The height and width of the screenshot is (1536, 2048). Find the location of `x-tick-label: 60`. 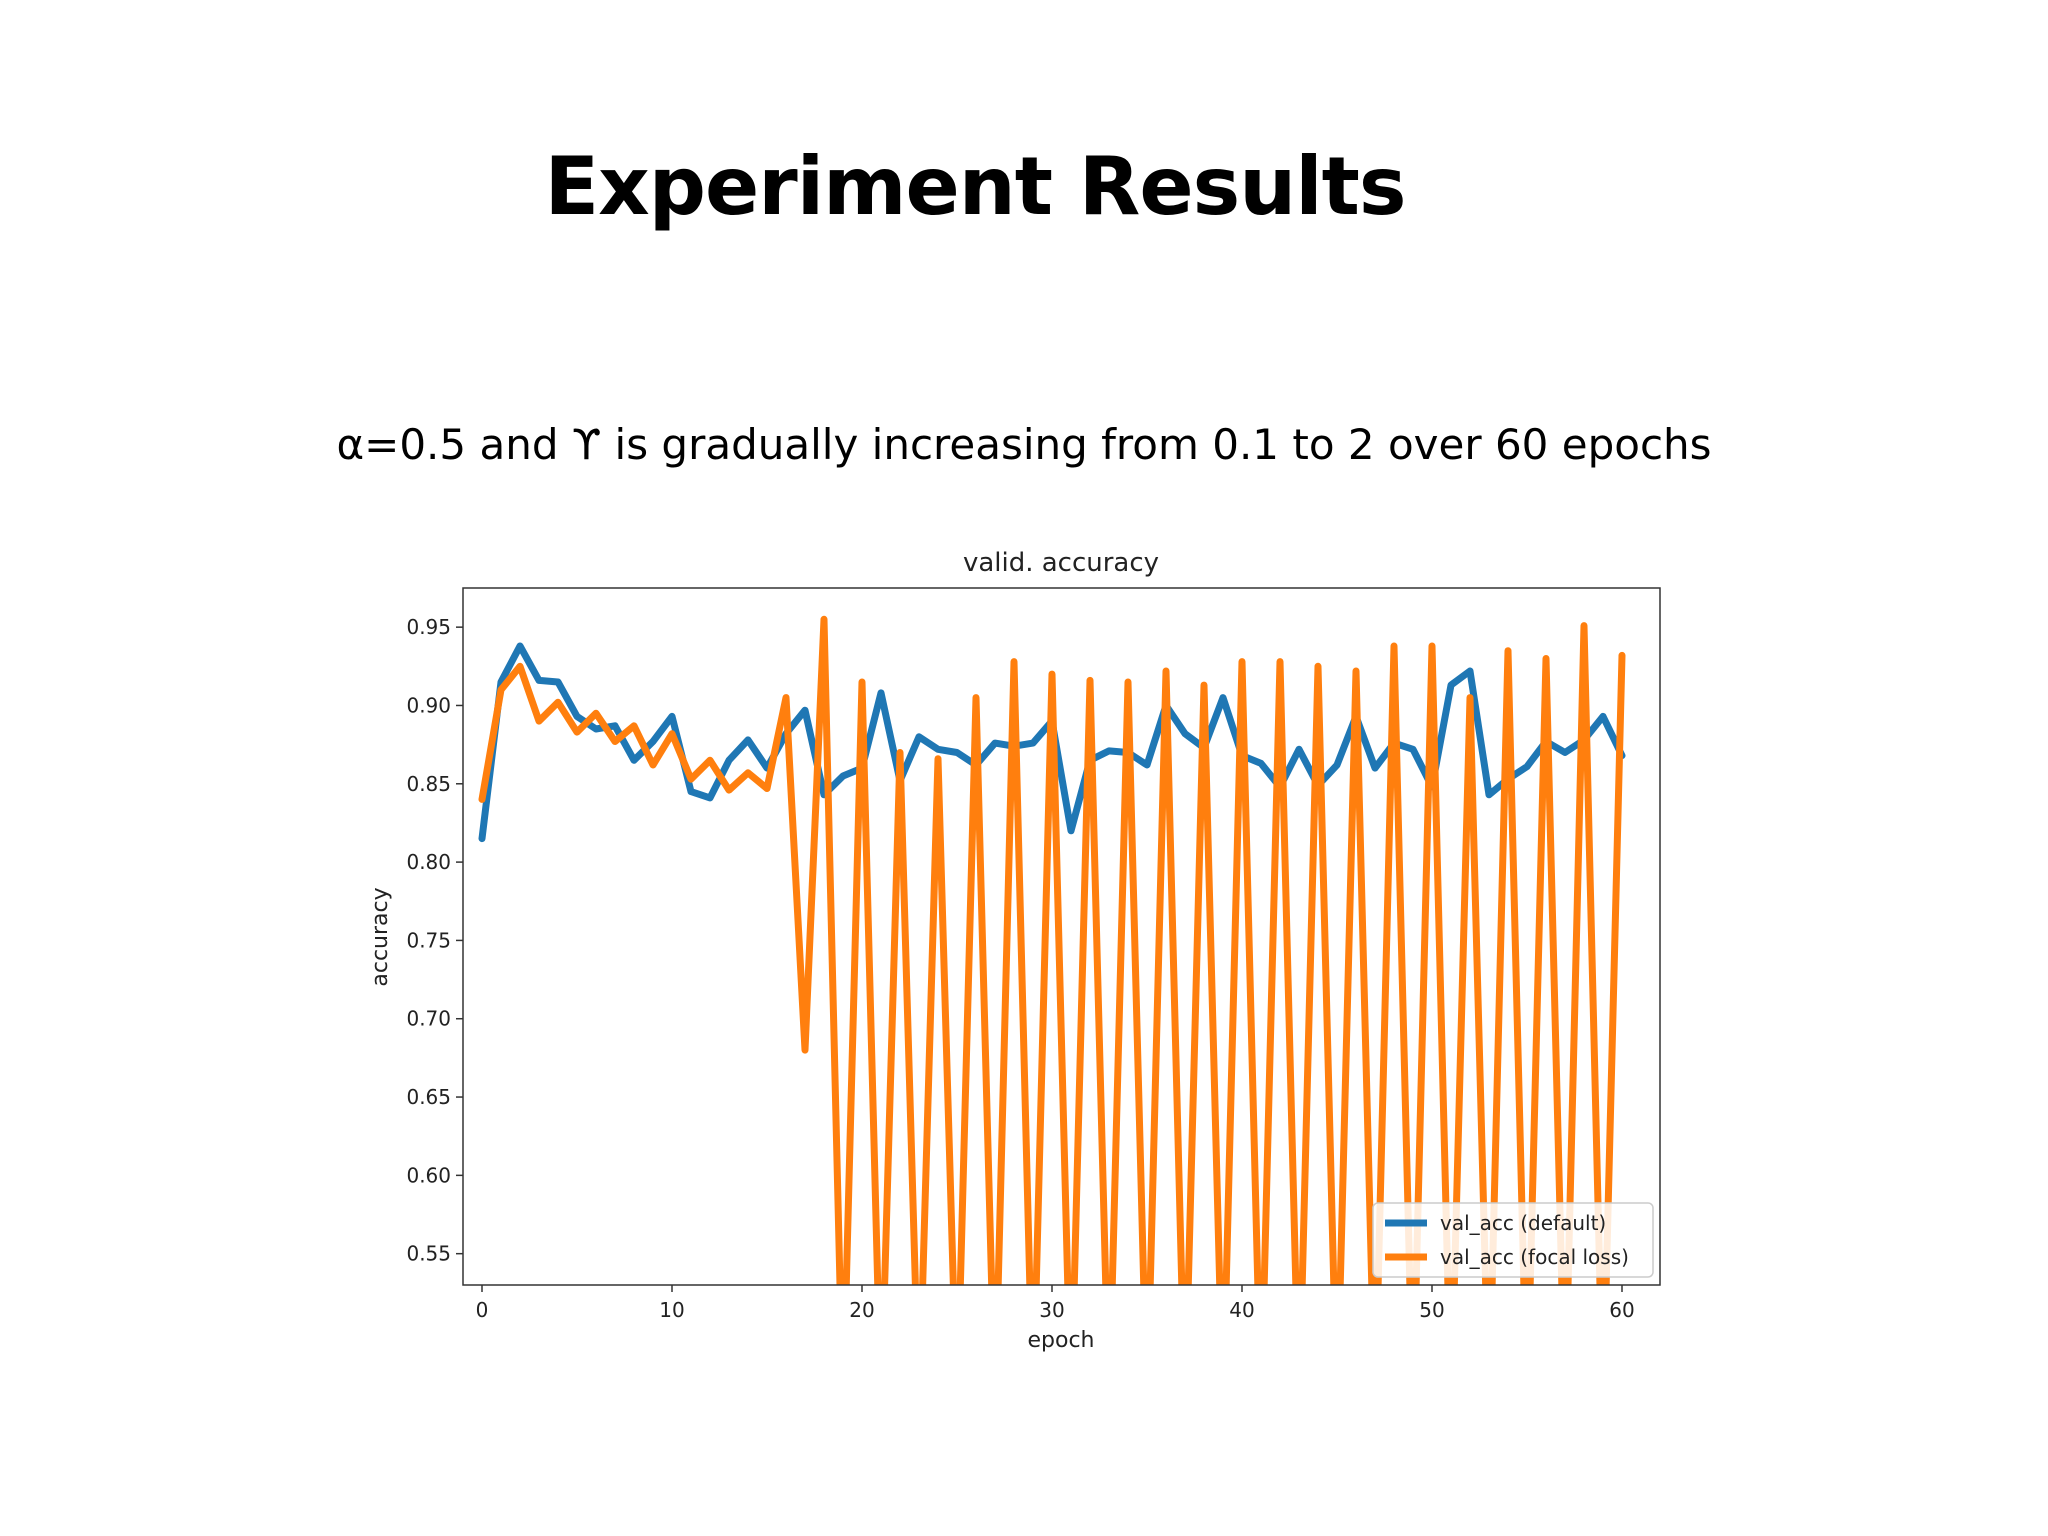

x-tick-label: 60 is located at coordinates (1621, 1310).